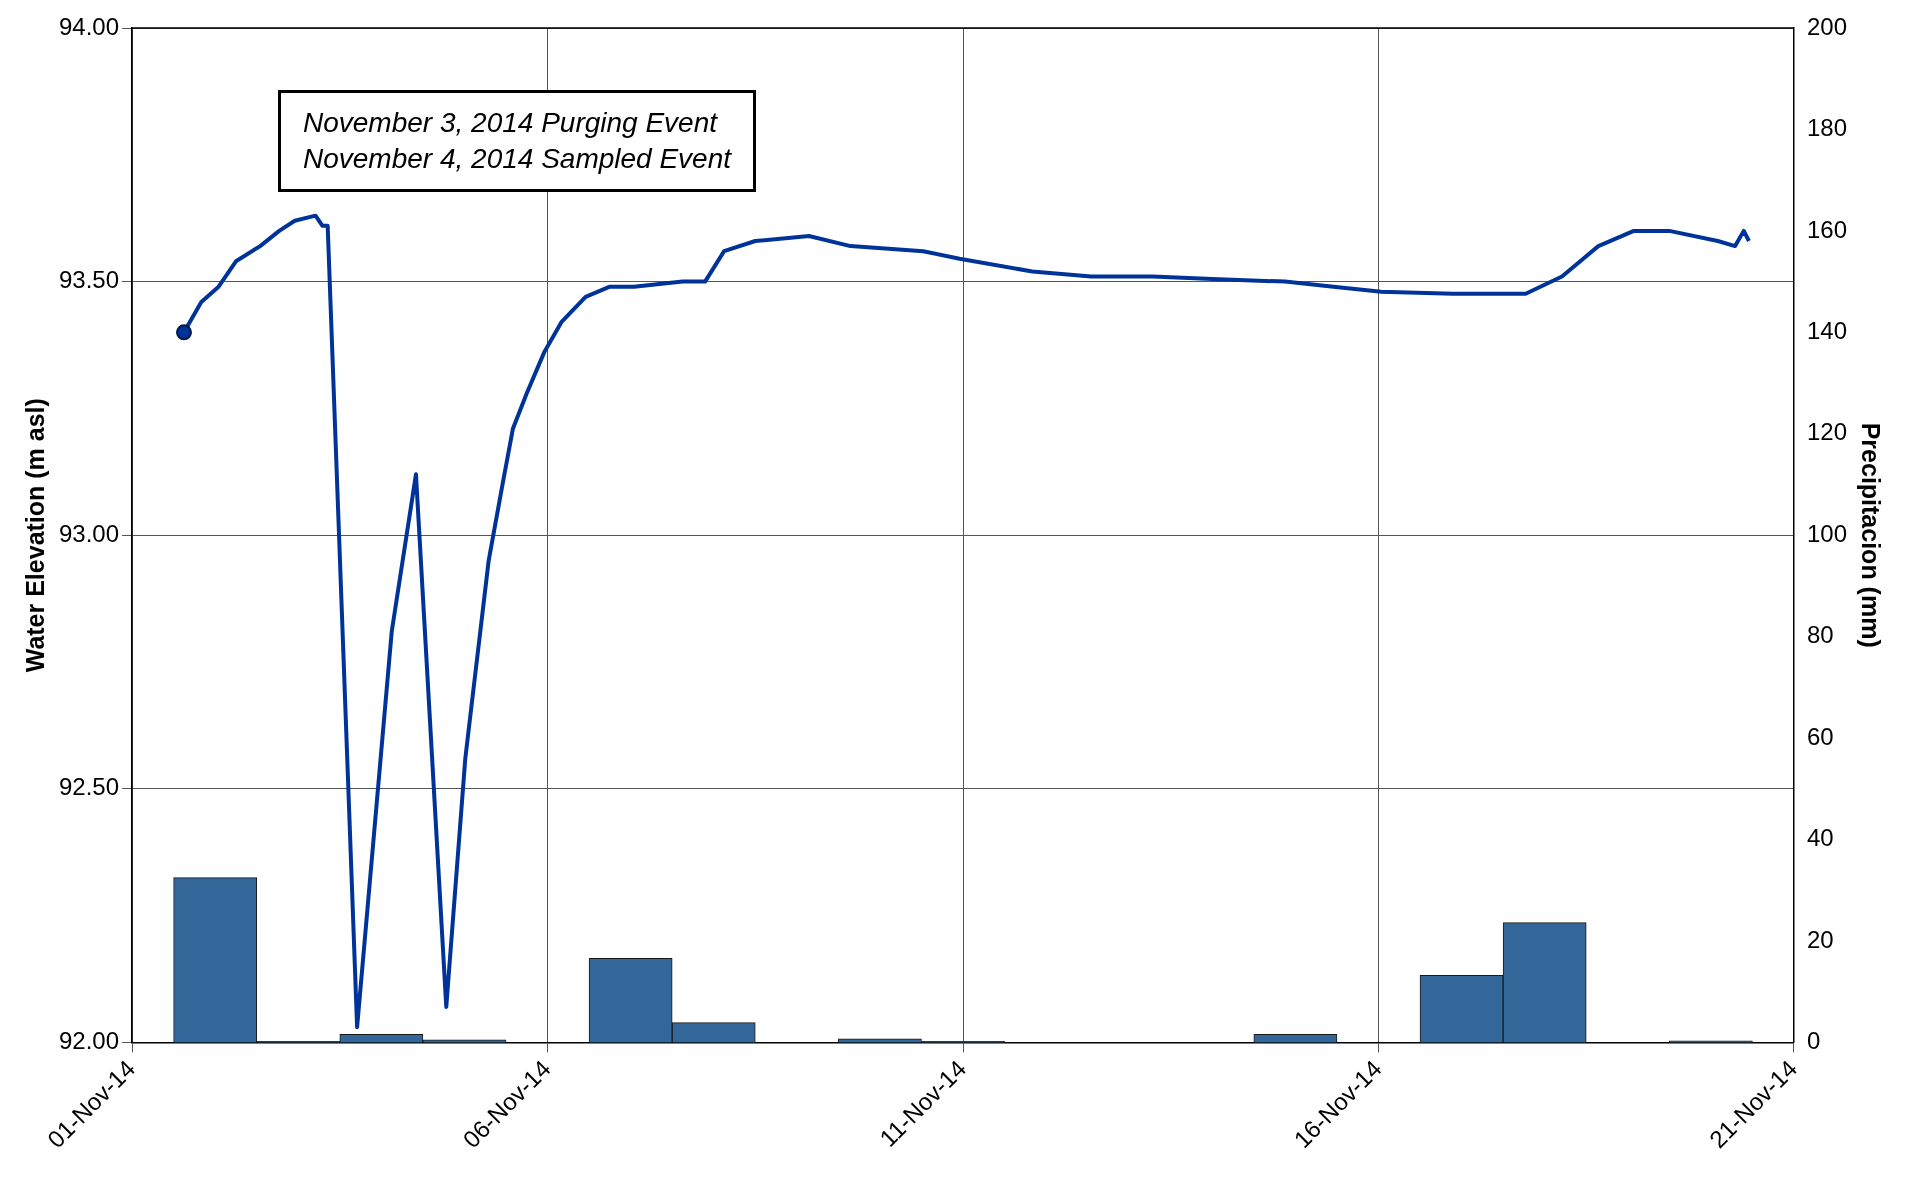  Describe the element at coordinates (1813, 1041) in the screenshot. I see `y2-tick-label: 0` at that location.